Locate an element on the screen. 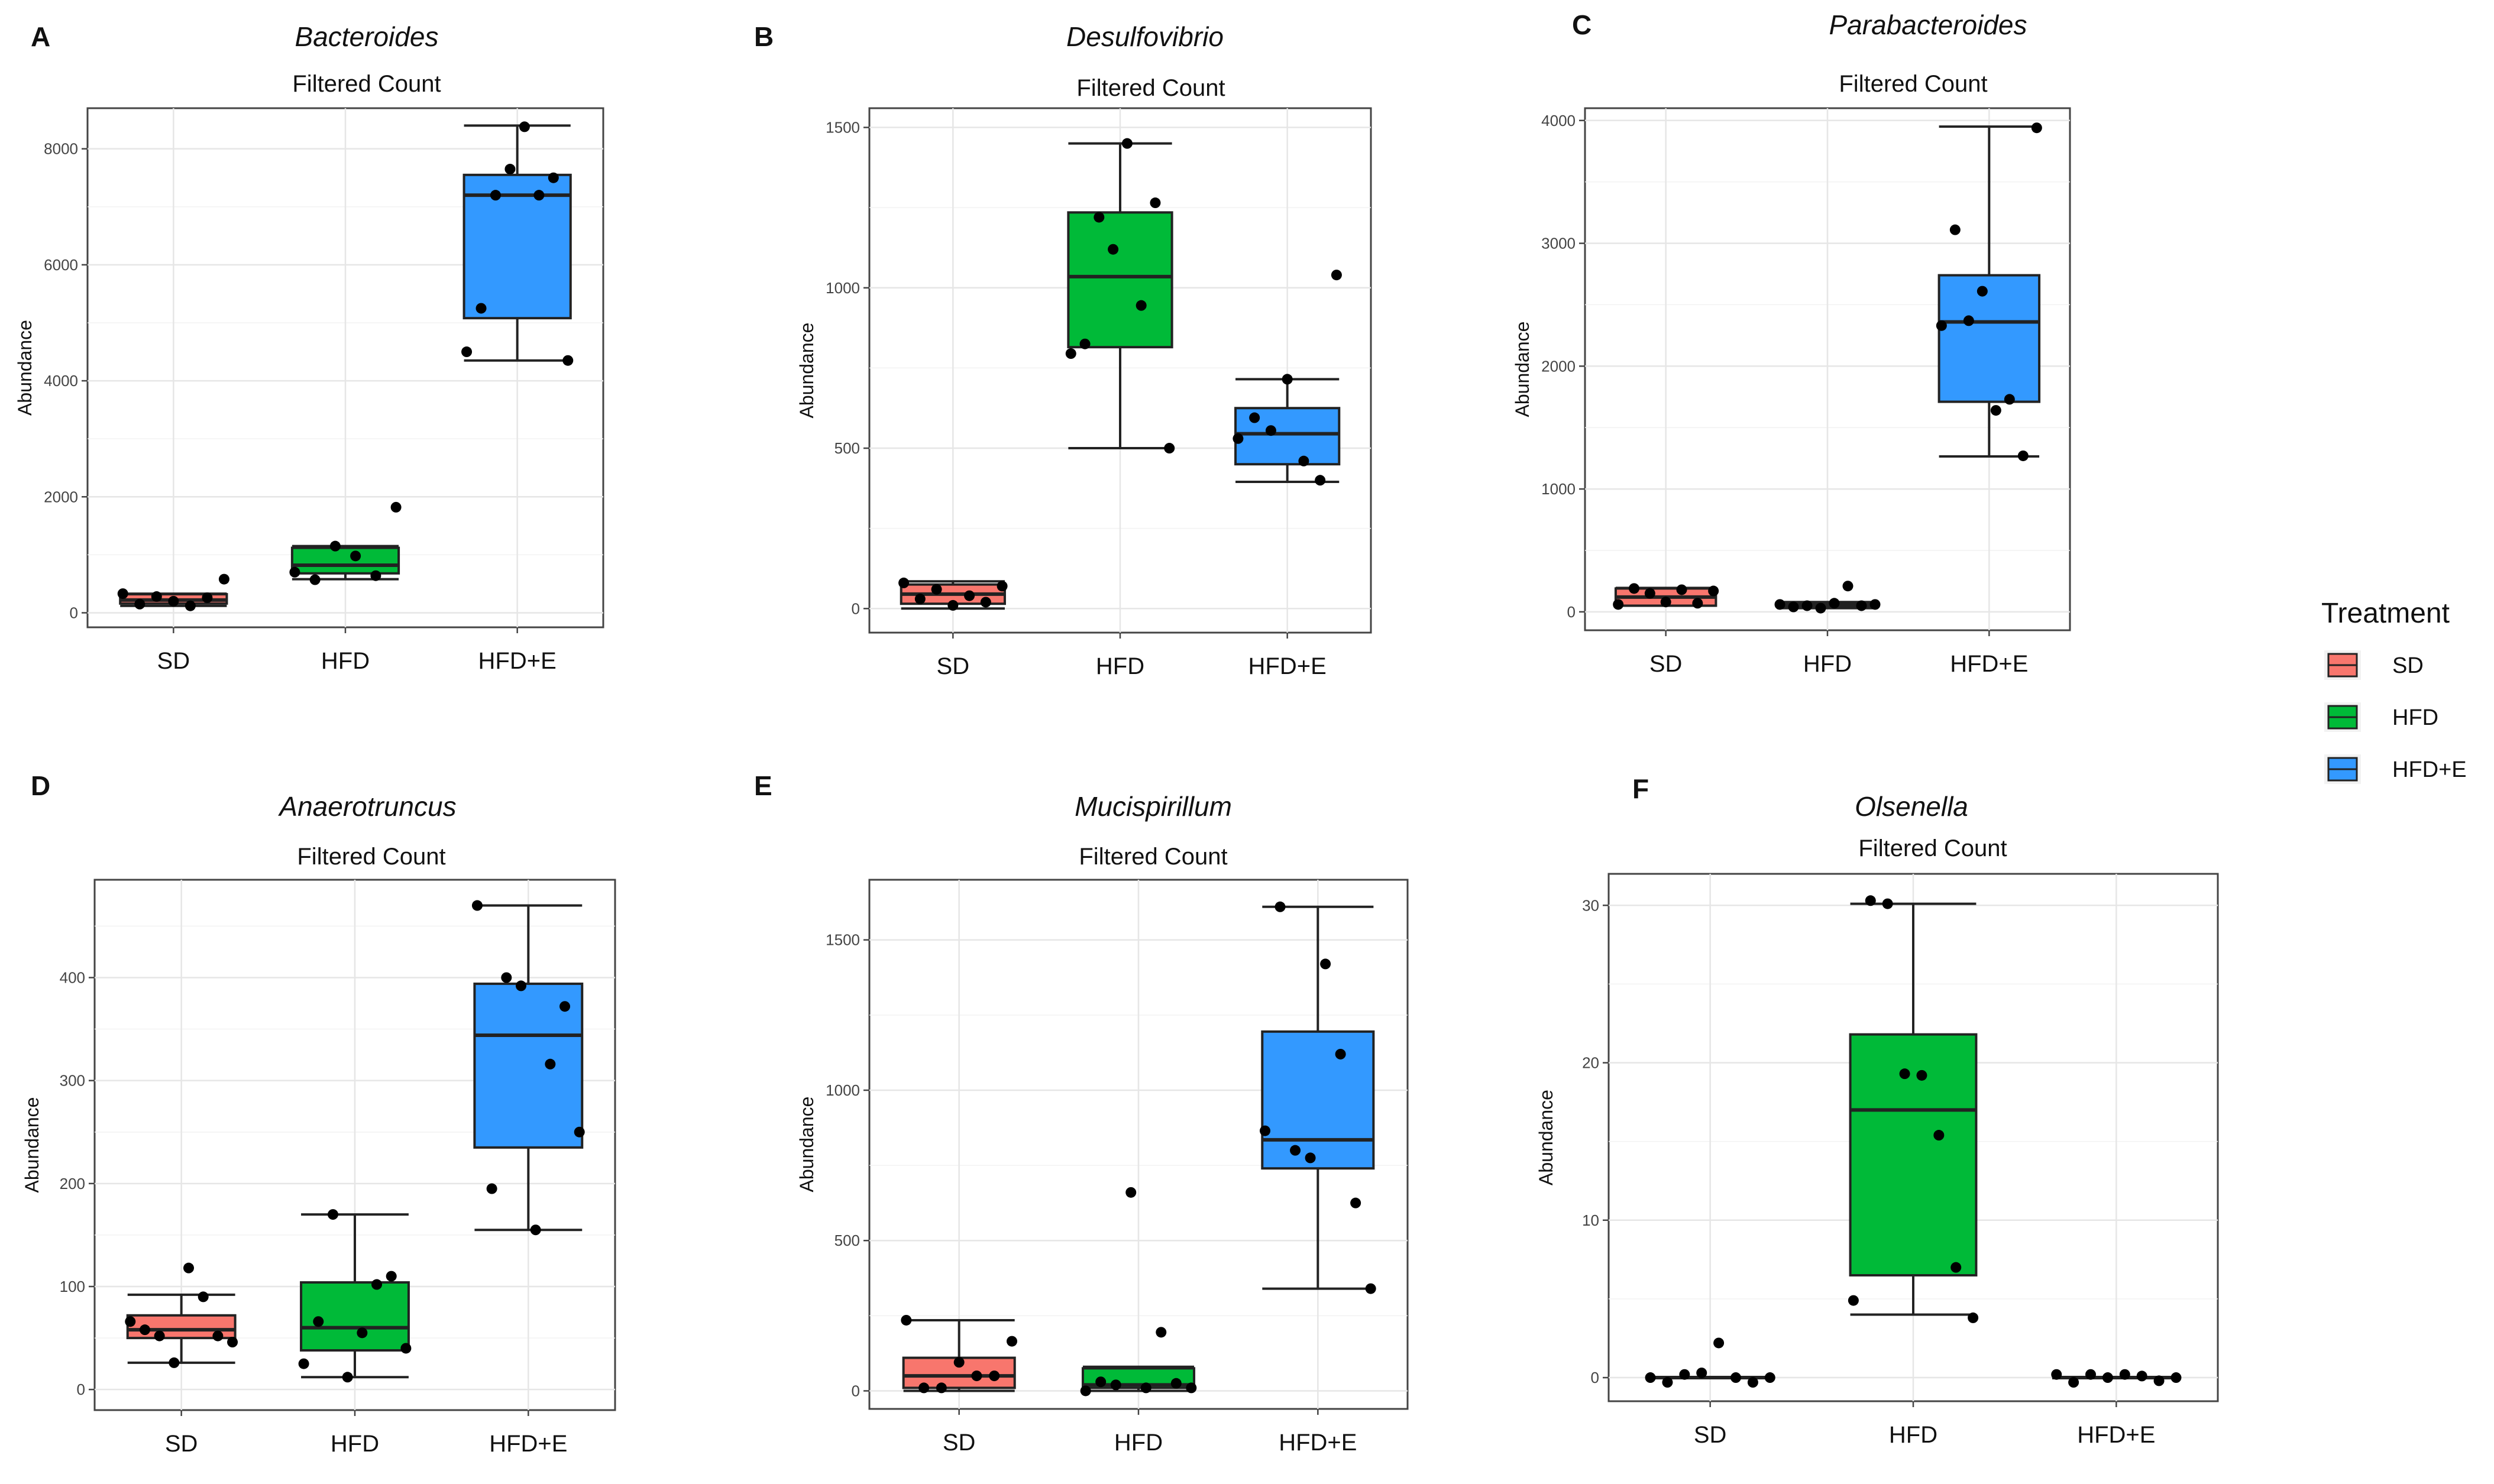 This screenshot has width=2494, height=1484. legend-label: SD is located at coordinates (2408, 665).